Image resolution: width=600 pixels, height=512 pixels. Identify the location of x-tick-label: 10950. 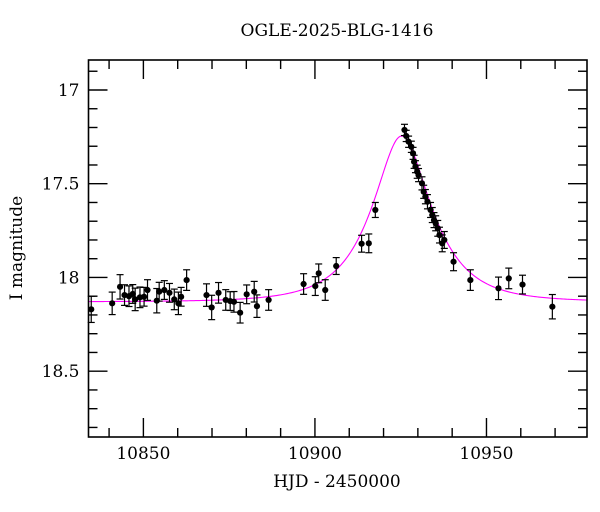
(486, 454).